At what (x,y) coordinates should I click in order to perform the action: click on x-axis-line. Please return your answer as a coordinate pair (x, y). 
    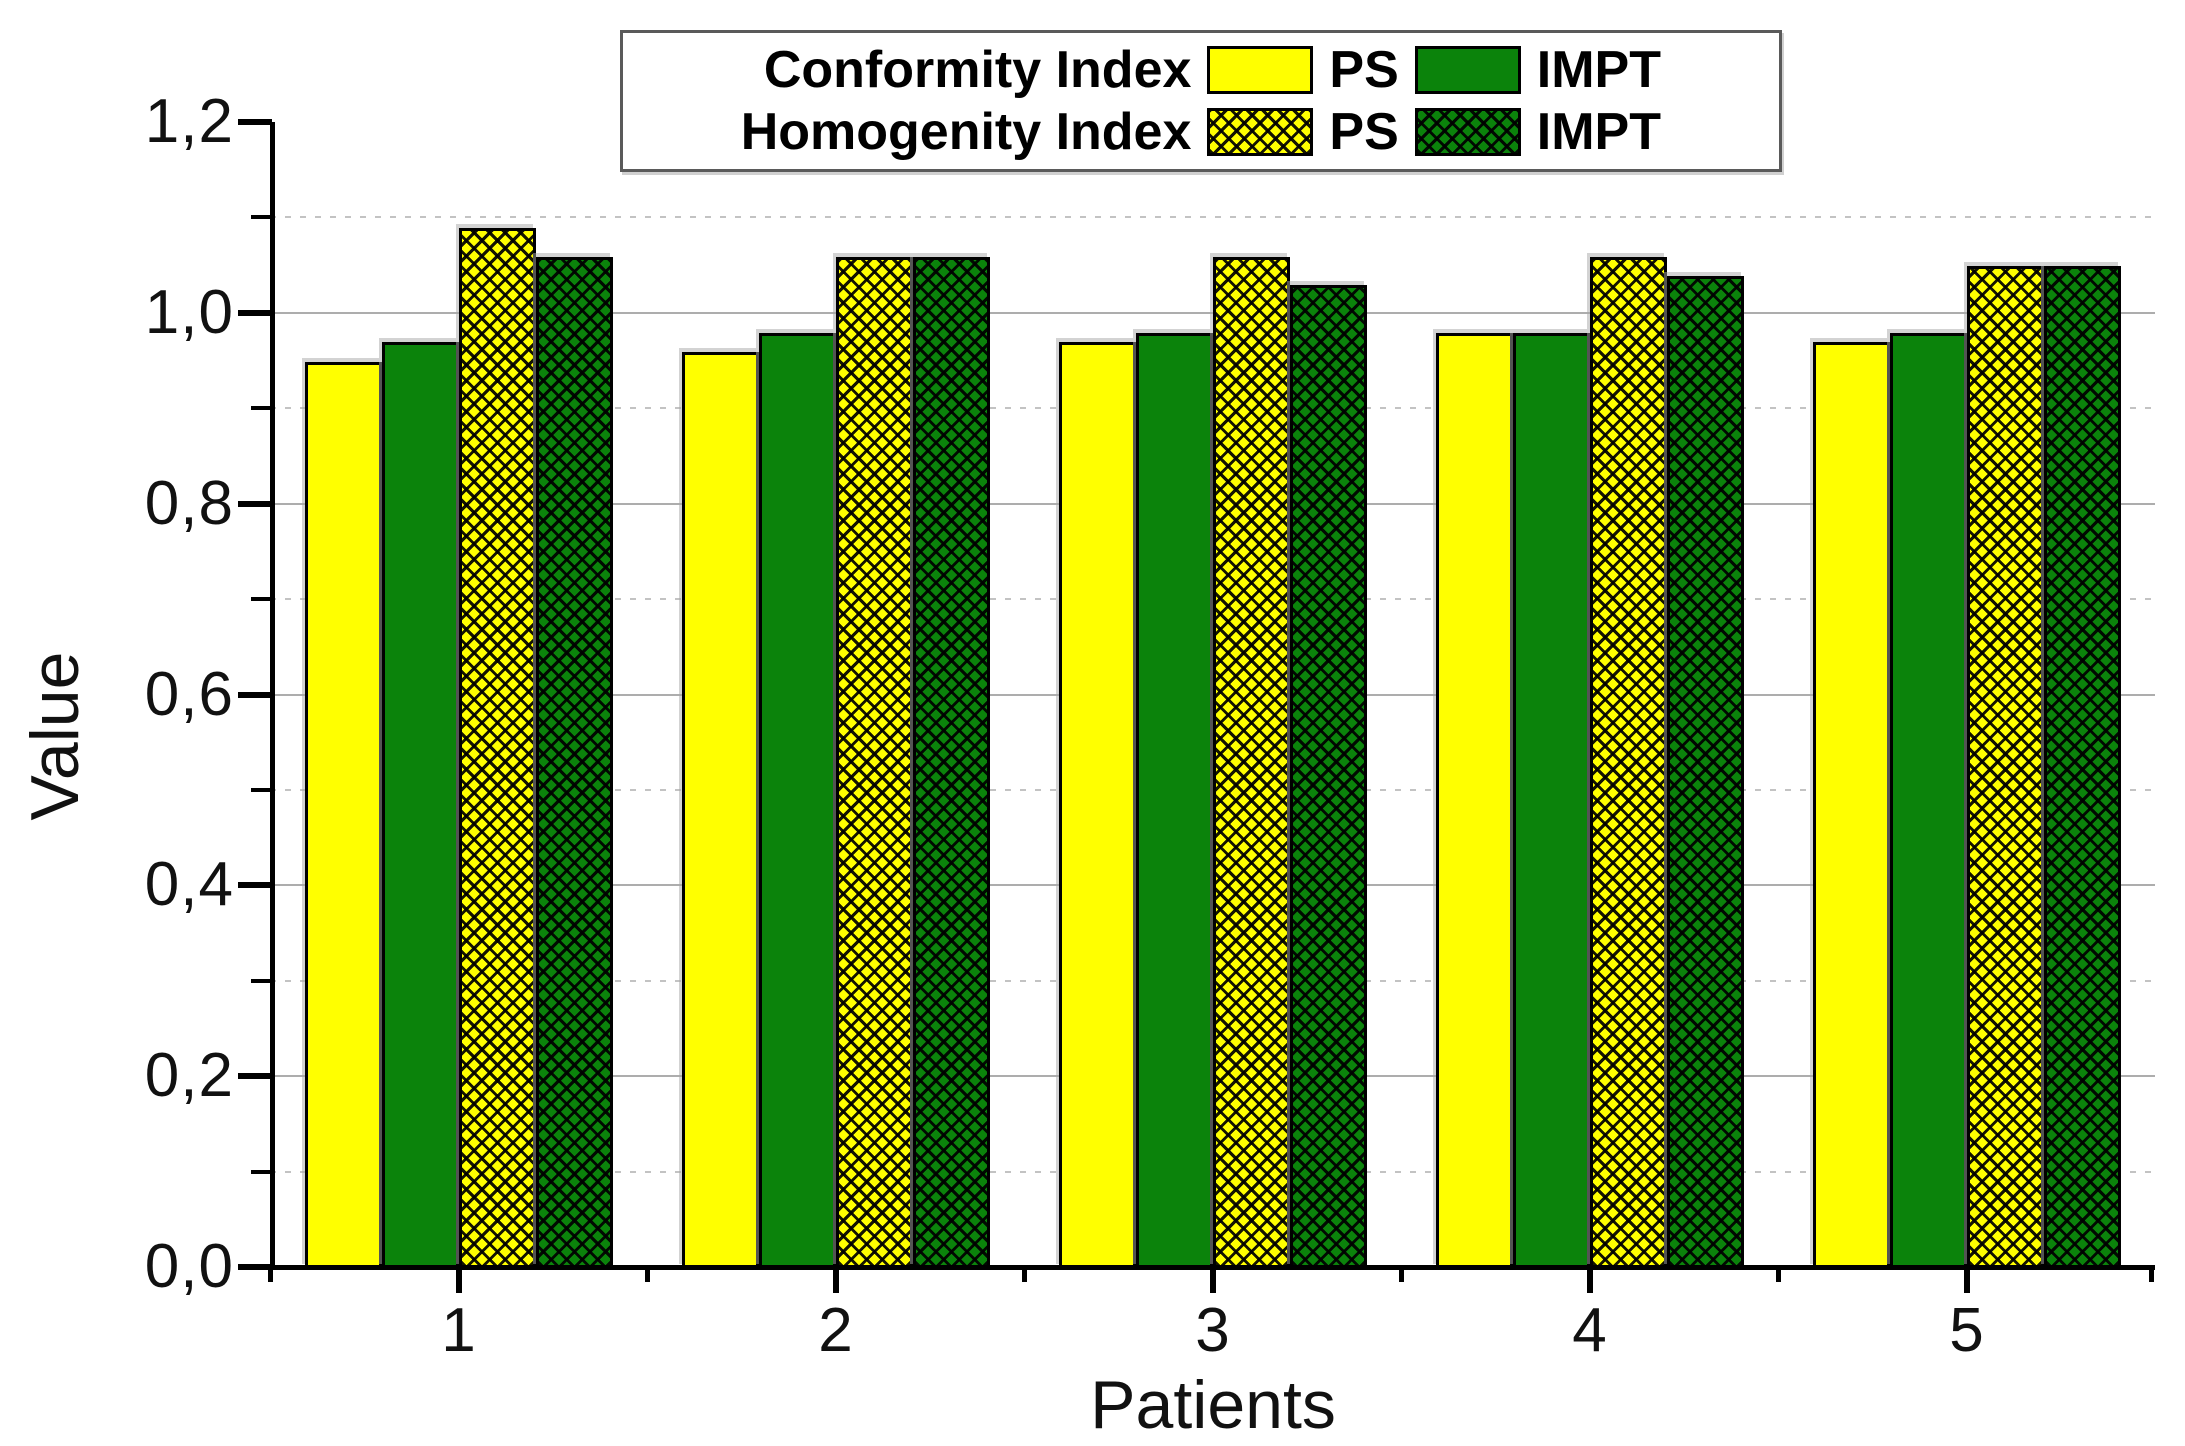
    Looking at the image, I should click on (1212, 1267).